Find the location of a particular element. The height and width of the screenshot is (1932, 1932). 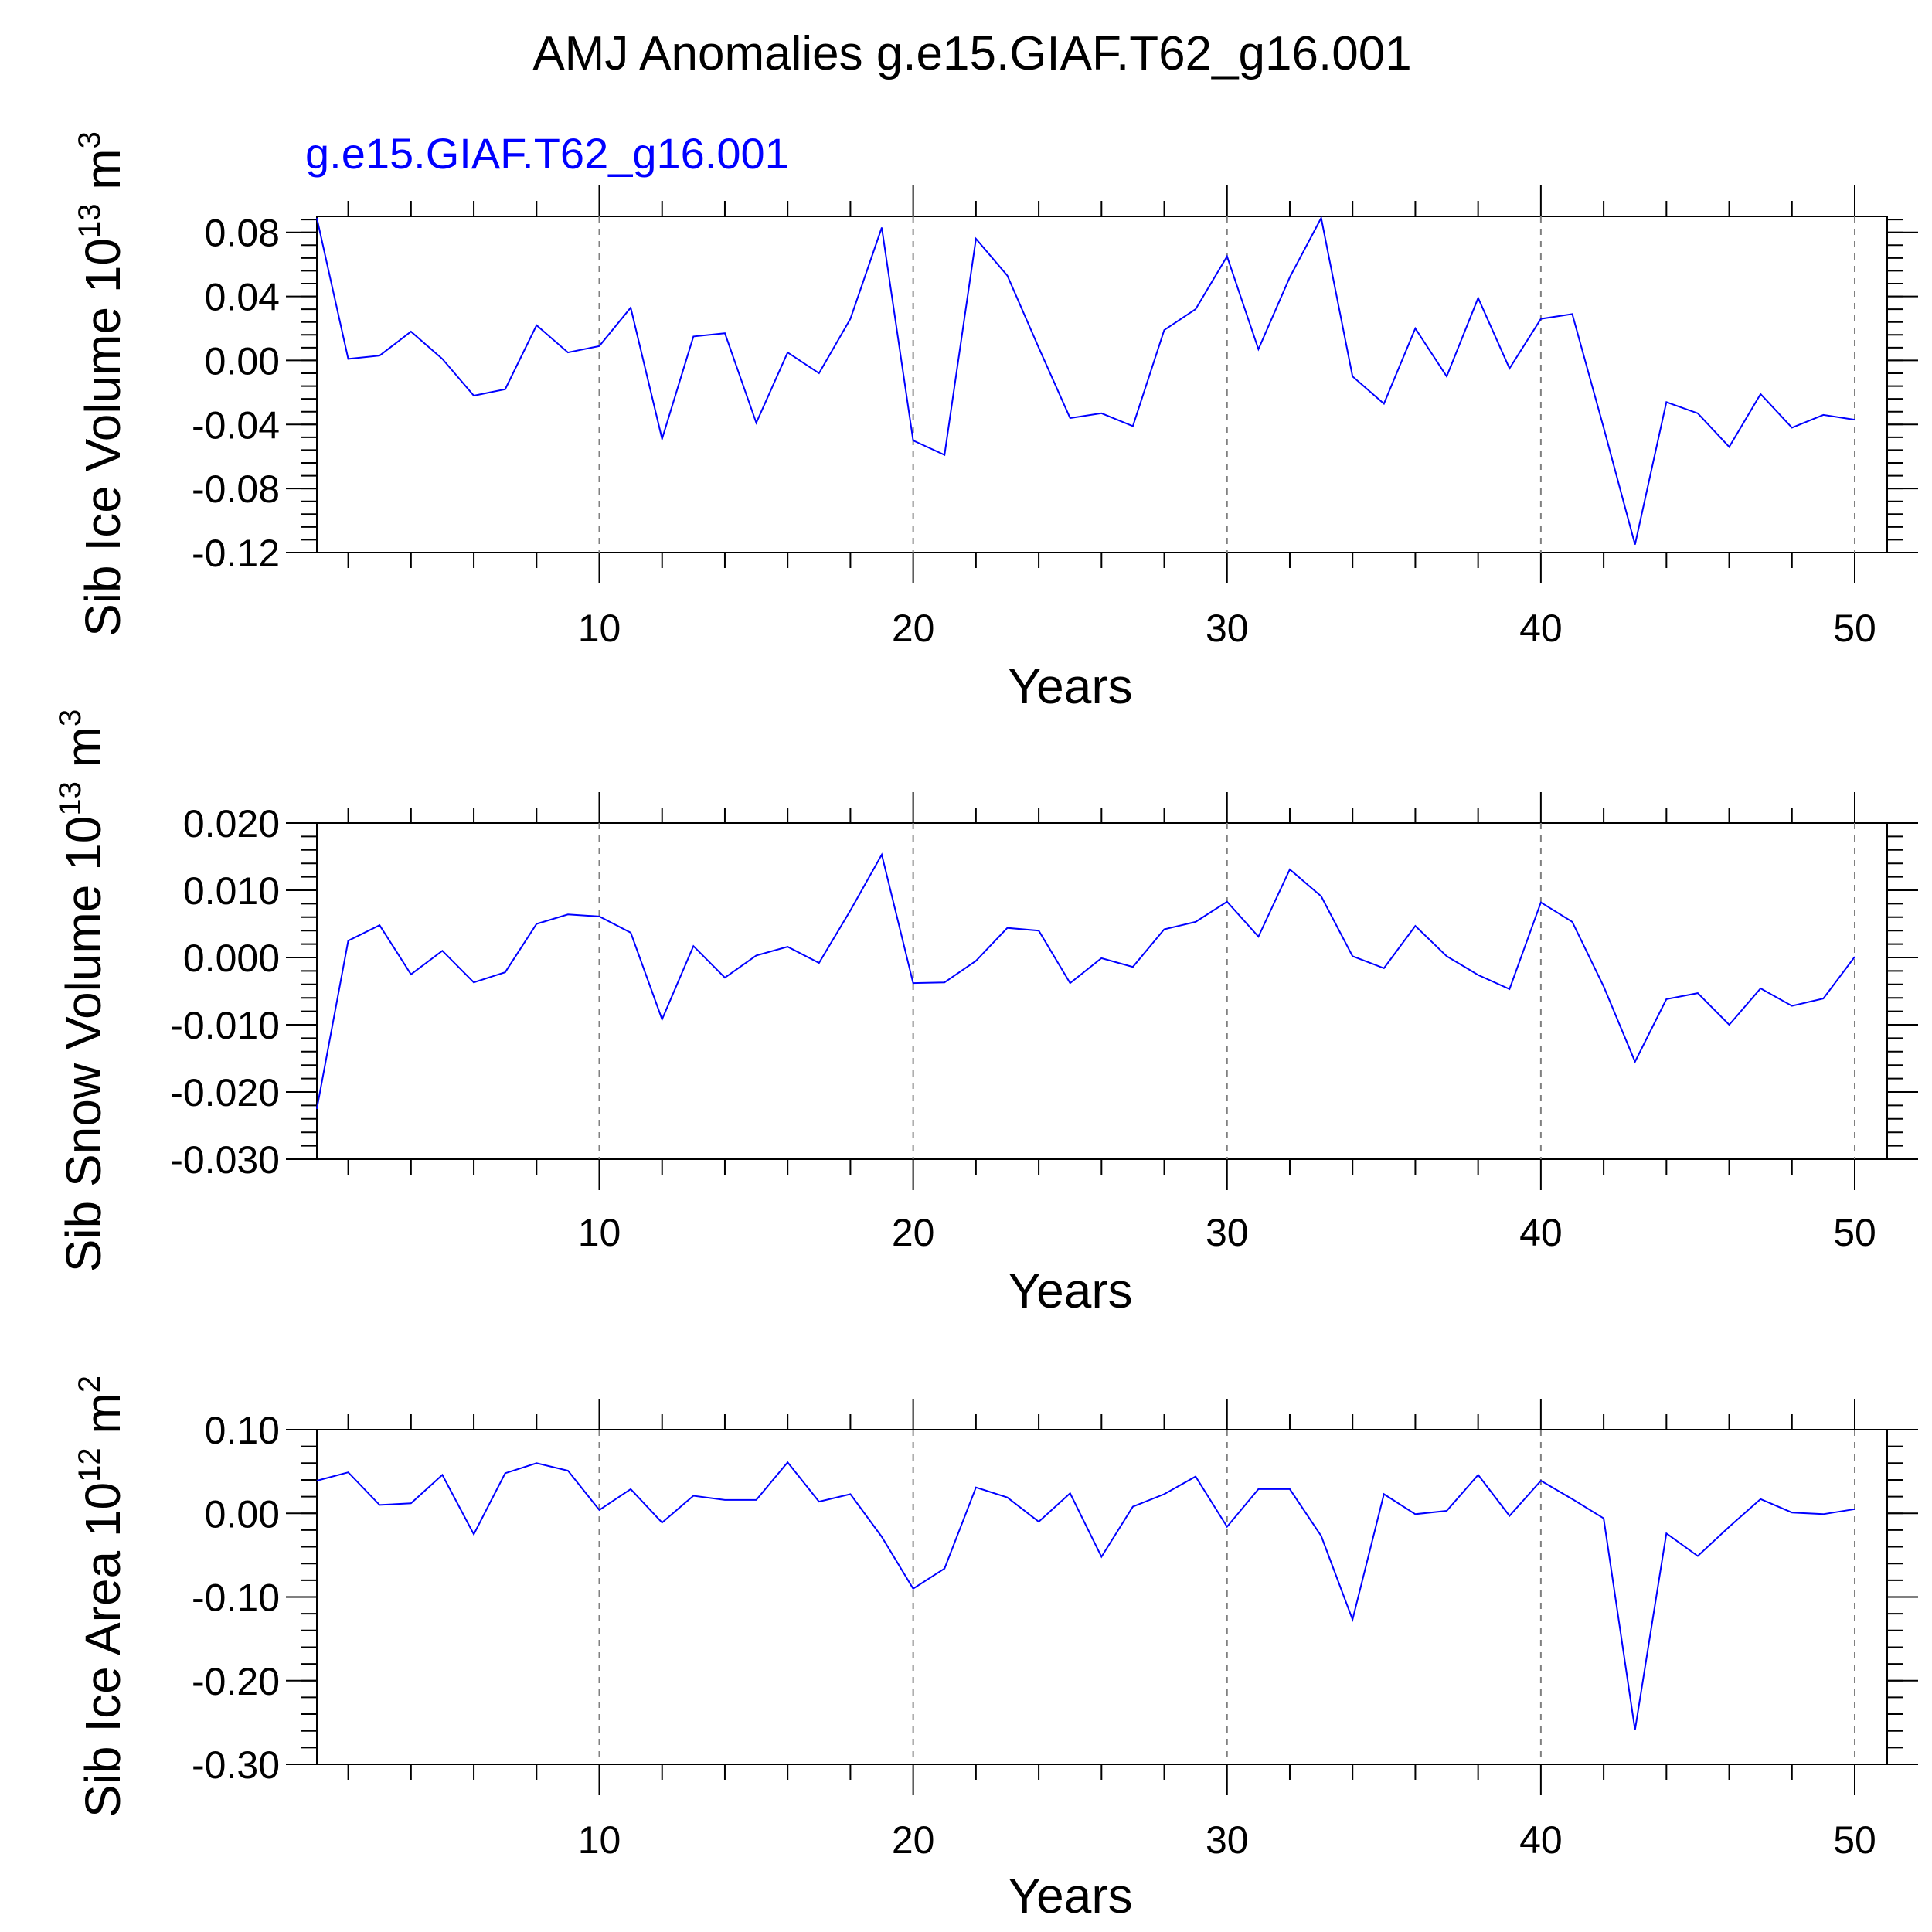

y-tick-label: 0.04 is located at coordinates (243, 298).